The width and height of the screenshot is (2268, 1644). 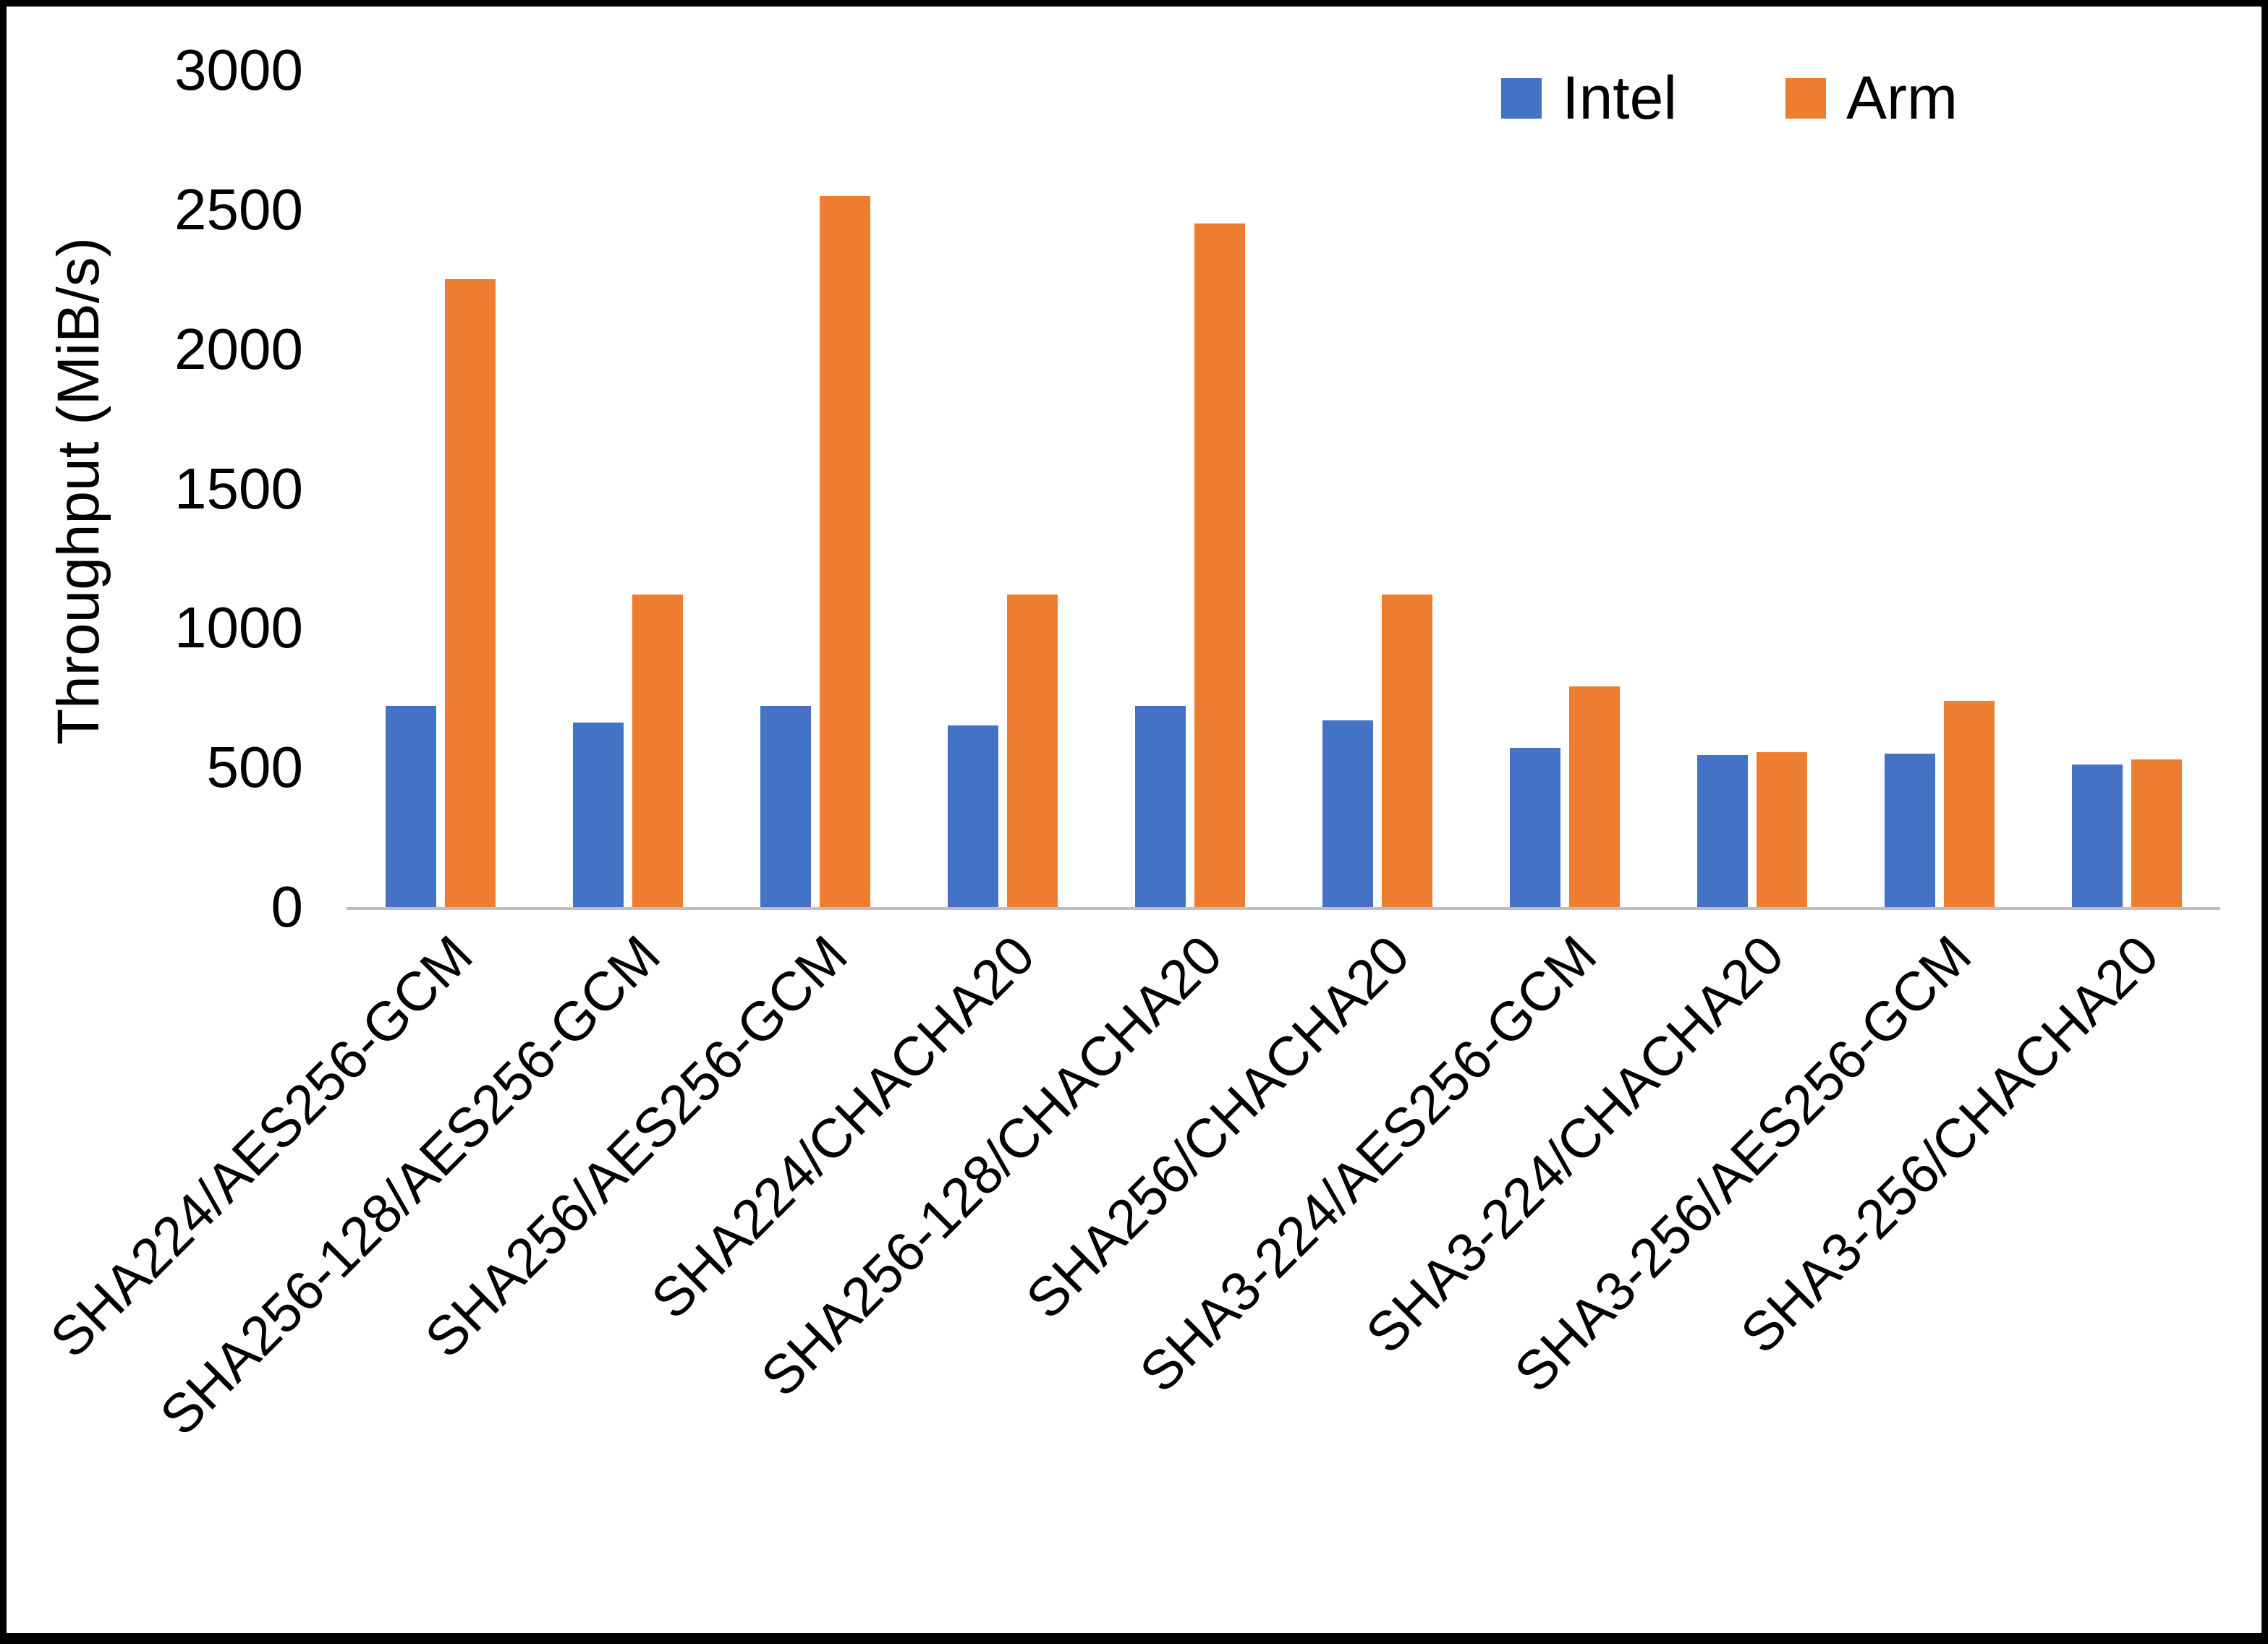 What do you see at coordinates (238, 70) in the screenshot?
I see `y-axis-tick-label: 3000` at bounding box center [238, 70].